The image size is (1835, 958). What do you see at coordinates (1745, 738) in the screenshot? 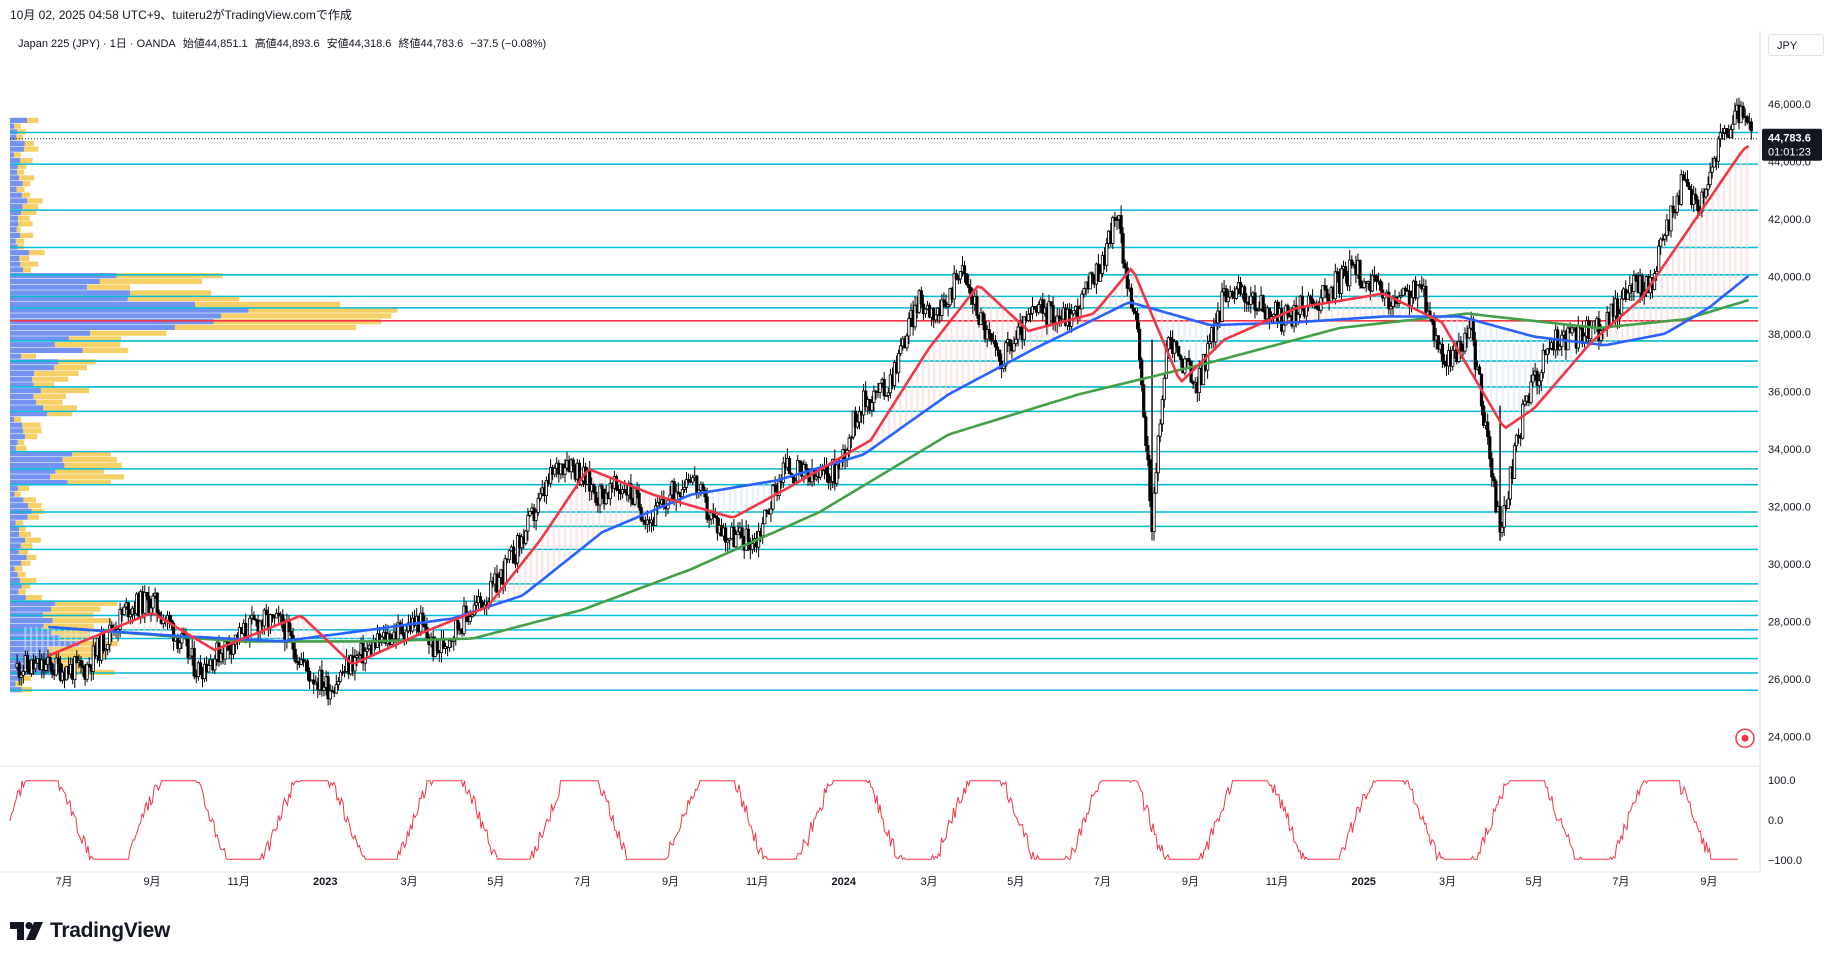
I see `alert-target-icon` at bounding box center [1745, 738].